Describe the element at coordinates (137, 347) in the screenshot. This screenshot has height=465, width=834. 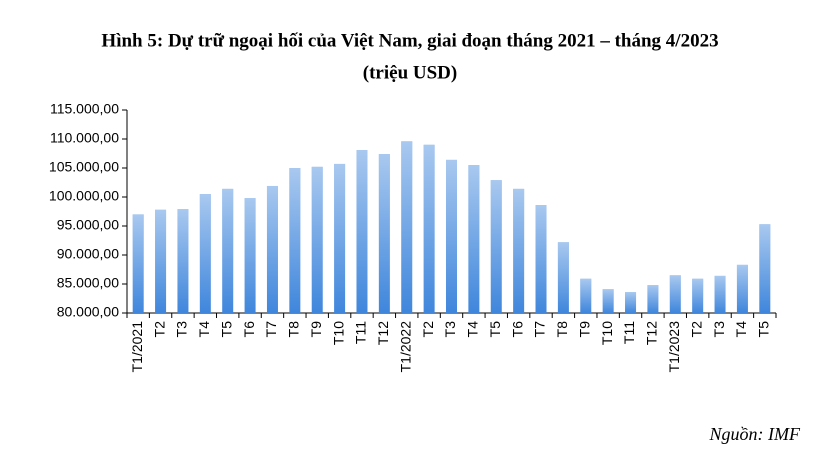
I see `x-tick-label: T1/2021` at that location.